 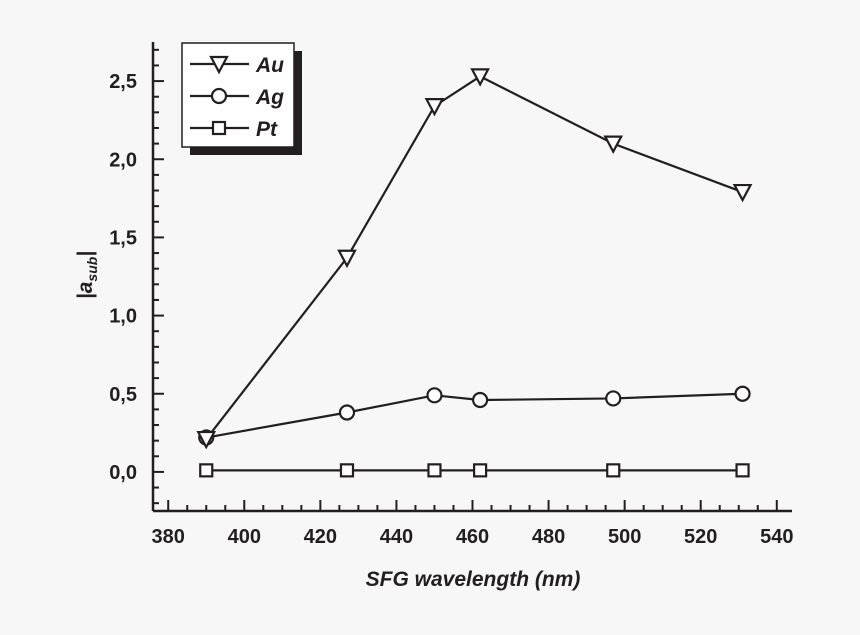 What do you see at coordinates (123, 317) in the screenshot?
I see `y-tick-label: 1,0` at bounding box center [123, 317].